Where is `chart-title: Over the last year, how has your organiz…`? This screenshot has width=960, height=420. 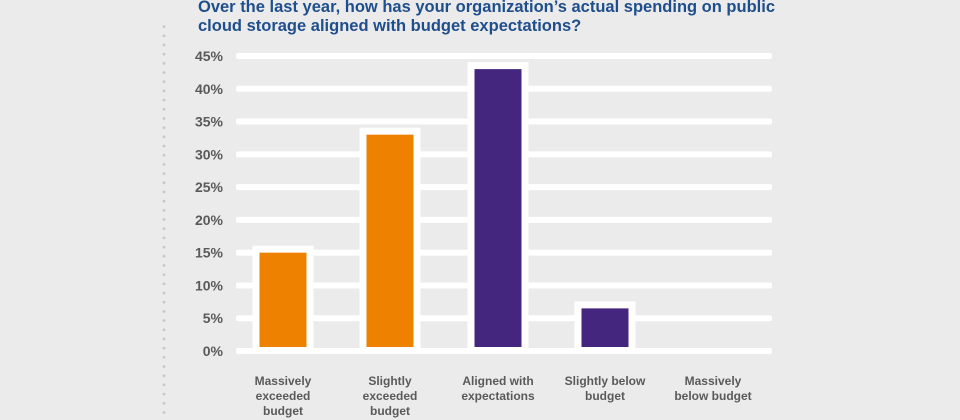
chart-title: Over the last year, how has your organiz… is located at coordinates (487, 17).